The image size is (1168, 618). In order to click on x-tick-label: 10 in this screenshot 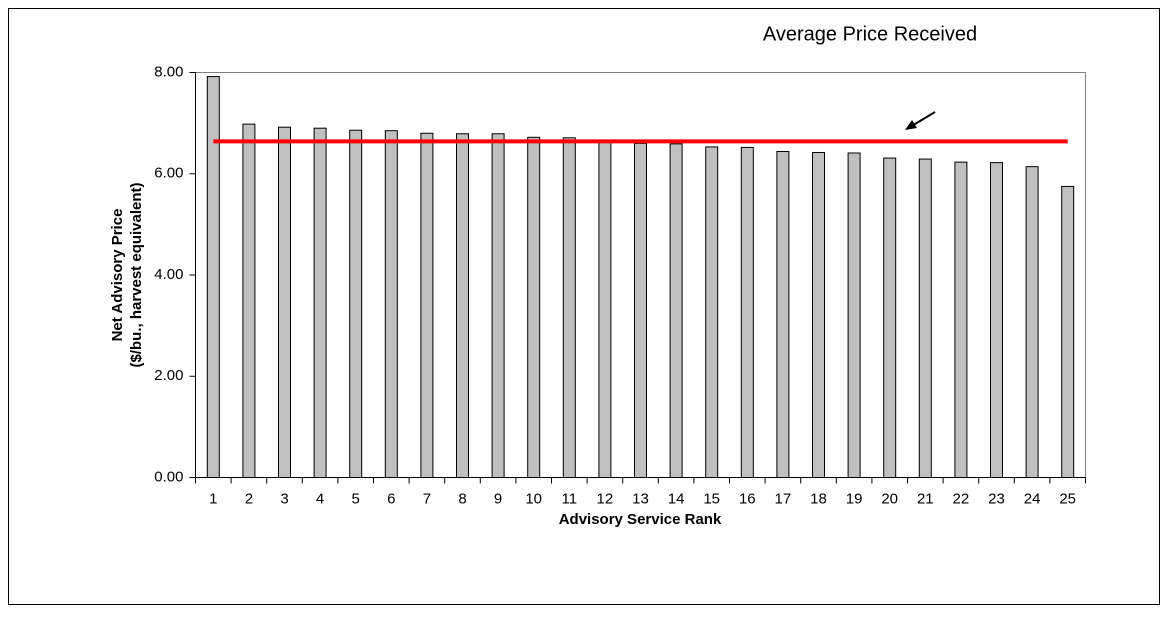, I will do `click(533, 498)`.